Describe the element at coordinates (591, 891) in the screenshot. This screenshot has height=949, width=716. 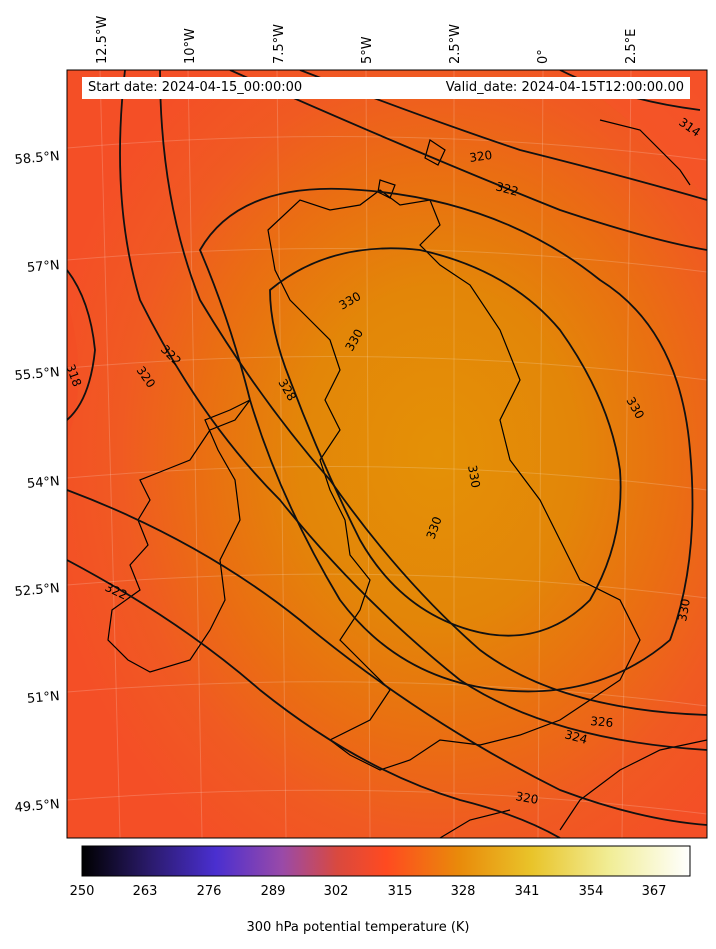
I see `colorbar-tick: 354` at that location.